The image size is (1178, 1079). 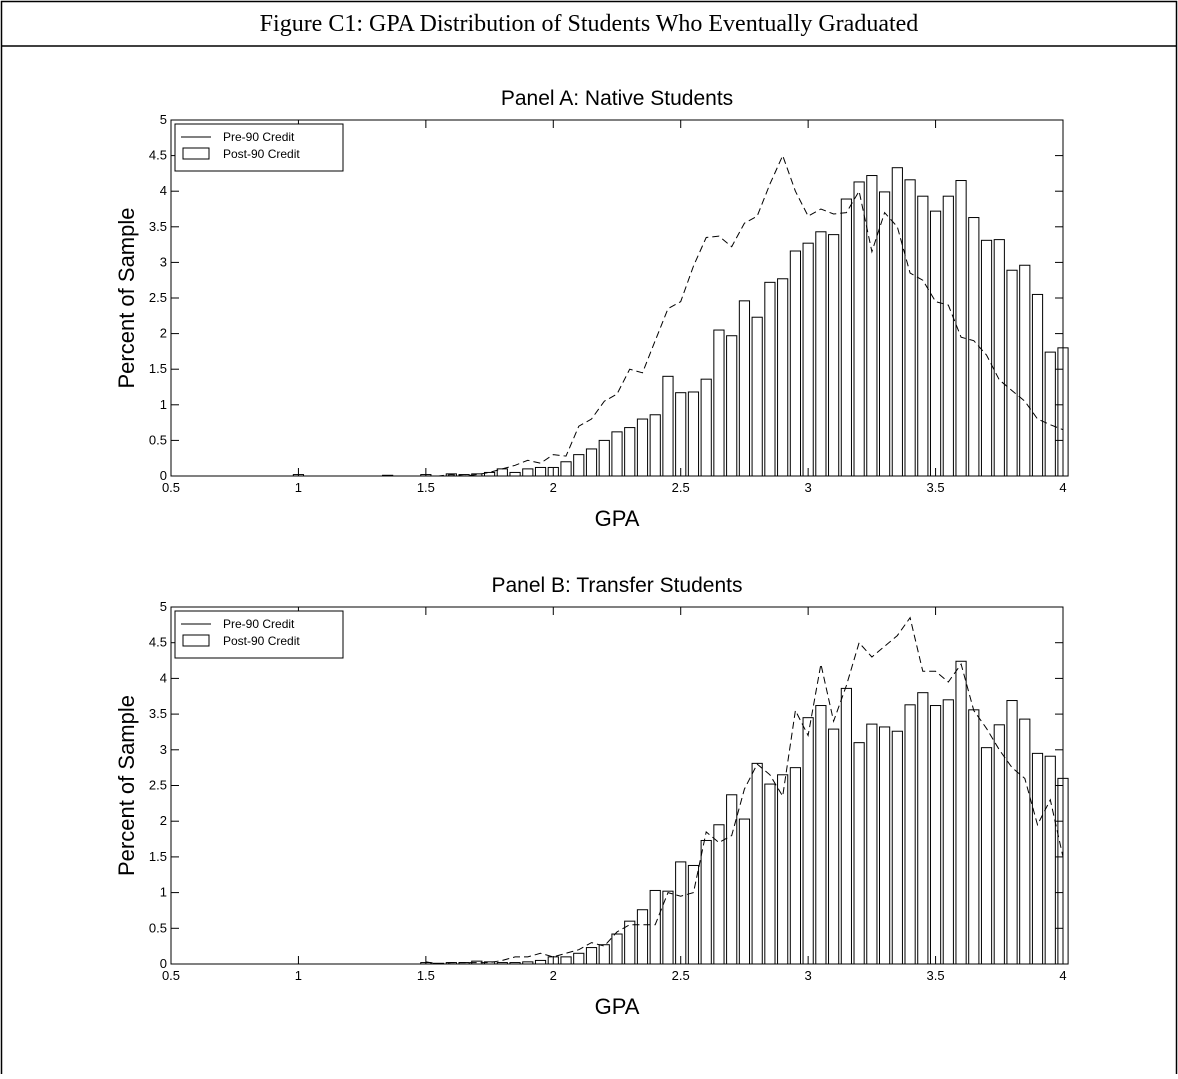 I want to click on y-axis-label: Percent of Sample, so click(x=126, y=785).